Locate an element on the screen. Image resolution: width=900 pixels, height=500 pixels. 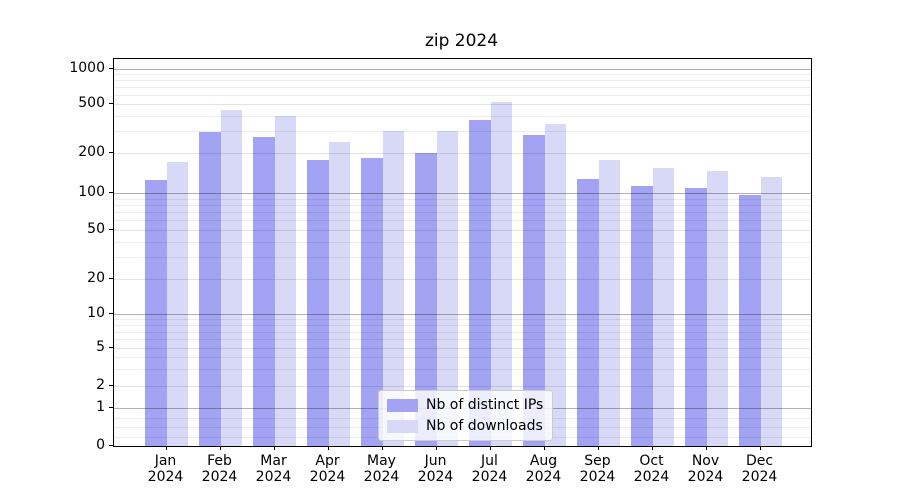
chart-title: zip 2024 is located at coordinates (461, 41).